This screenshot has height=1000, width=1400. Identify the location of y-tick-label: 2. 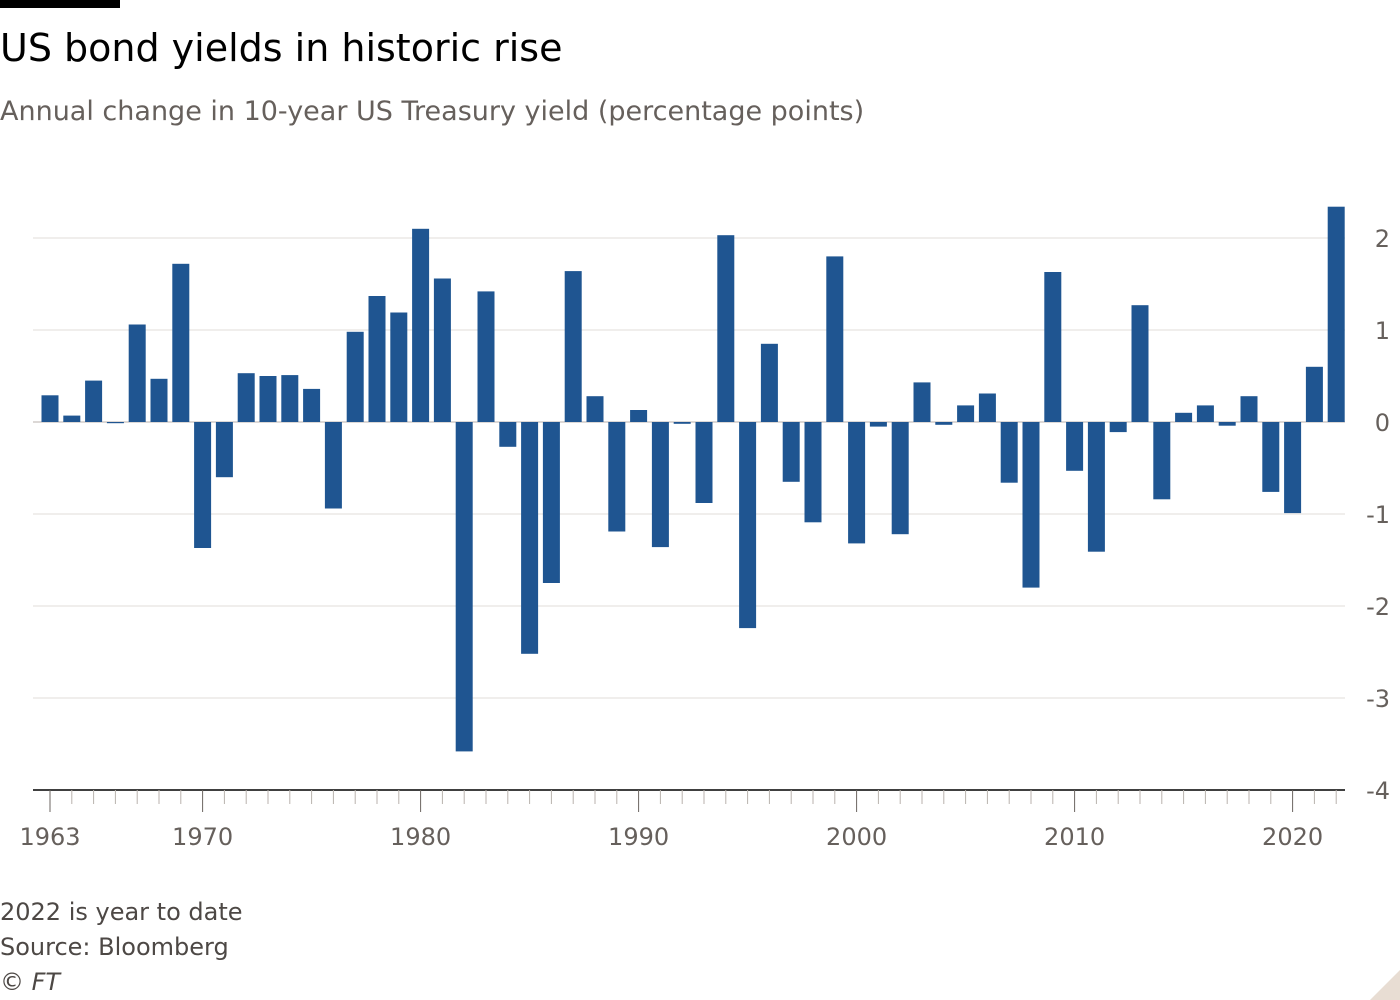
(1382, 239).